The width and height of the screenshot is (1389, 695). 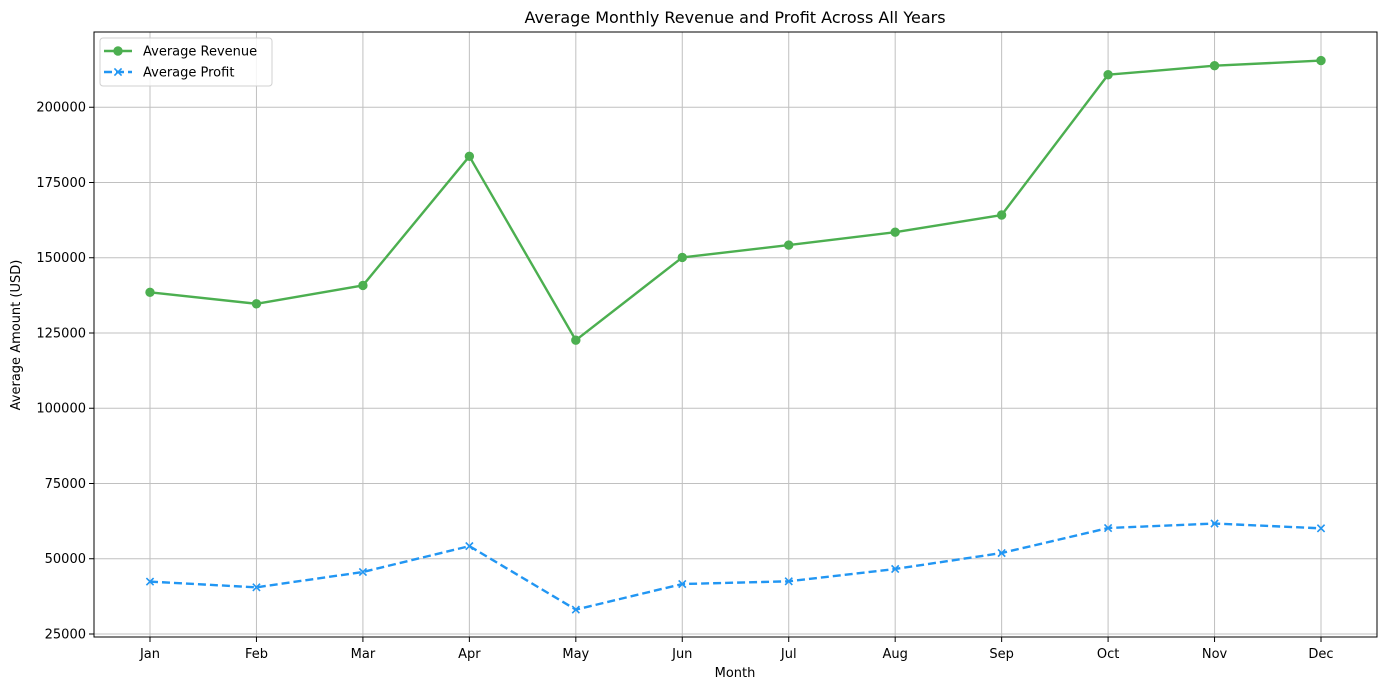 I want to click on legend-label: Average Revenue, so click(x=200, y=52).